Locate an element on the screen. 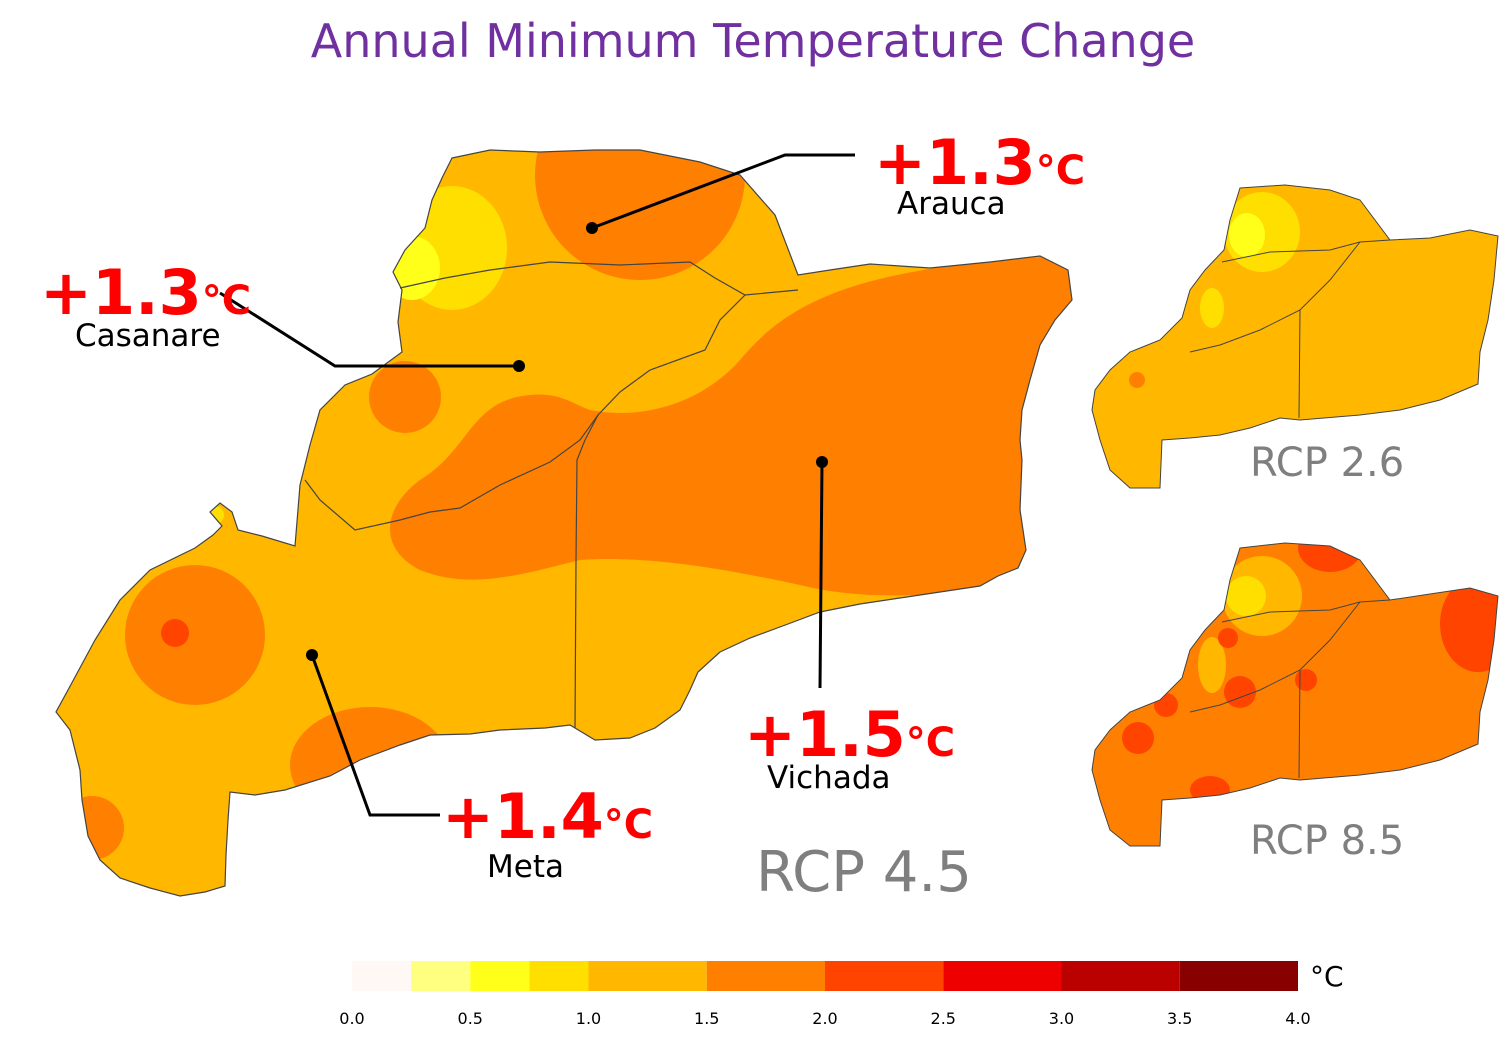 The height and width of the screenshot is (1048, 1506). cool-spot-arauca-west is located at coordinates (412, 268).